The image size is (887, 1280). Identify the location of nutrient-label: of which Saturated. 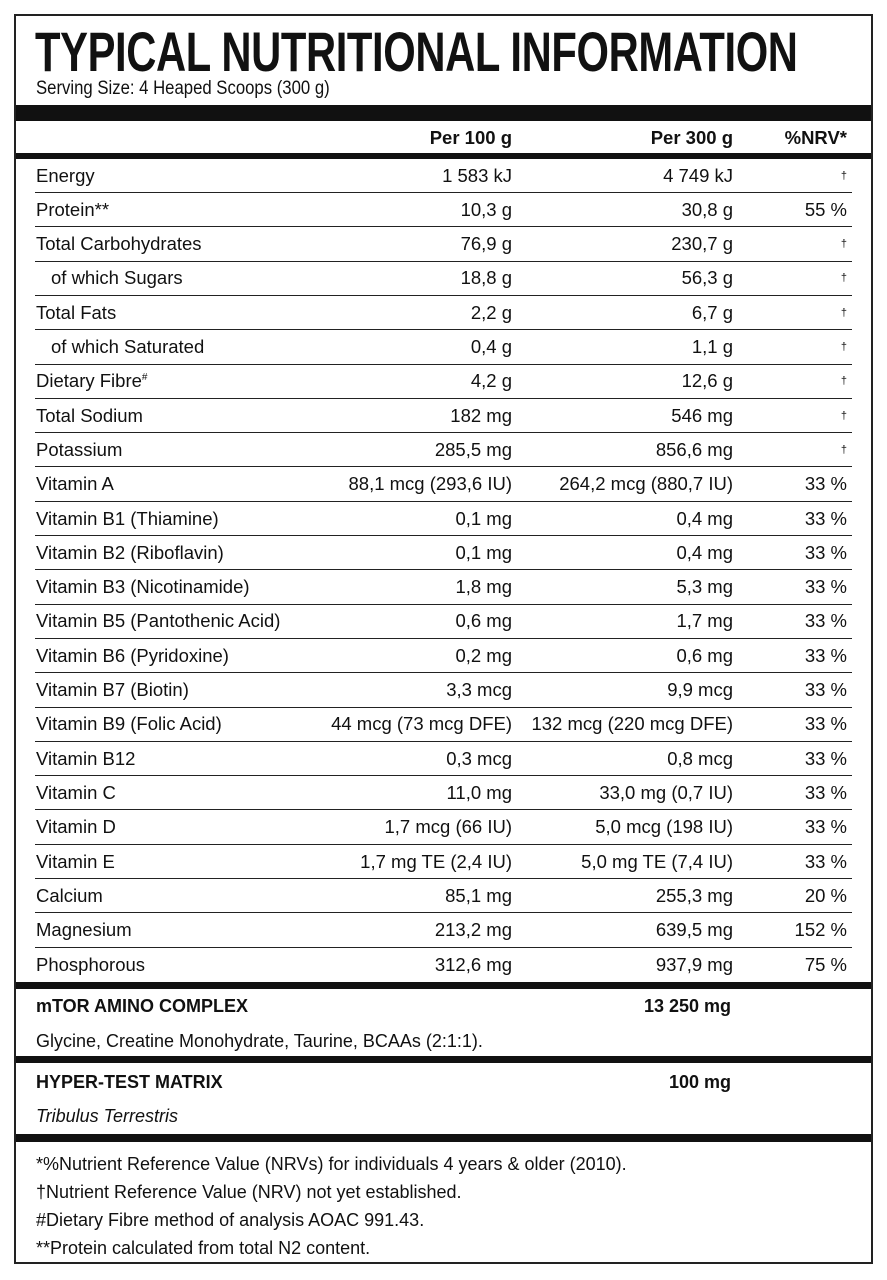
(128, 346).